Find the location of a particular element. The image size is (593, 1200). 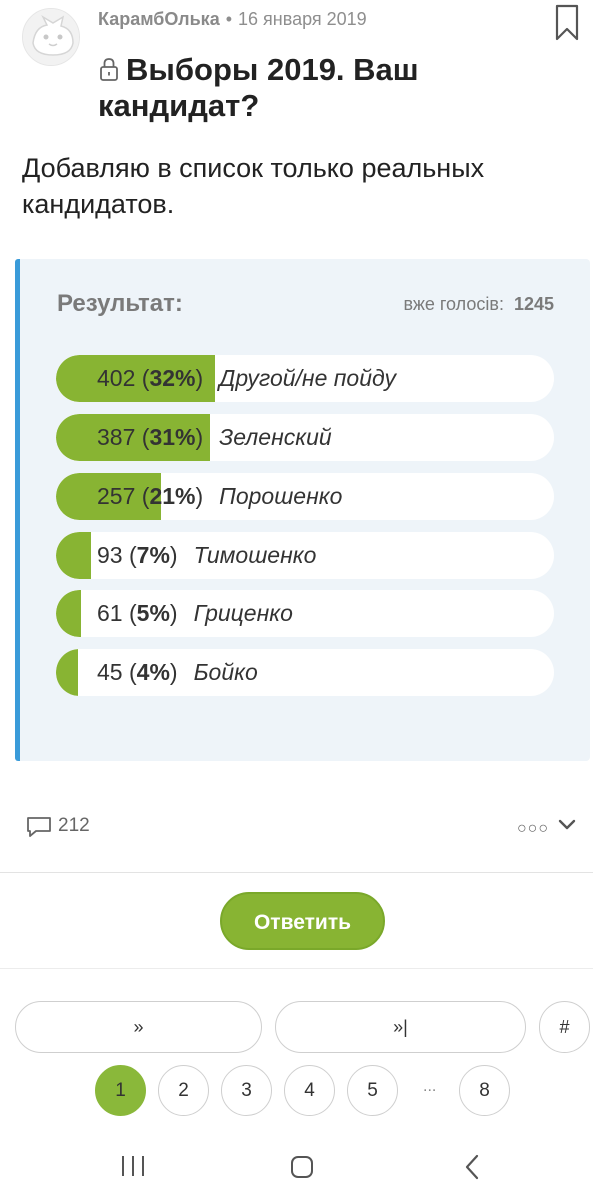

back-icon is located at coordinates (472, 1167).